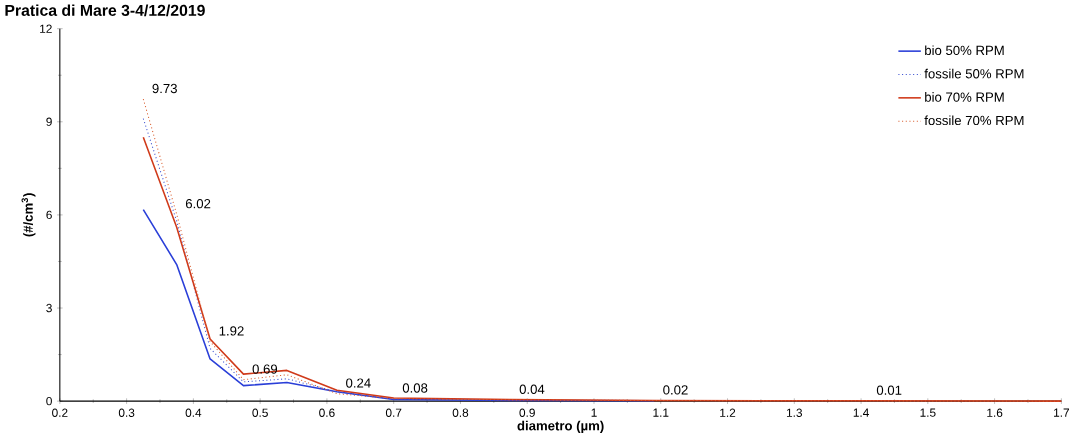 This screenshot has width=1074, height=437. Describe the element at coordinates (1061, 412) in the screenshot. I see `x-tick-label: 1.7` at that location.